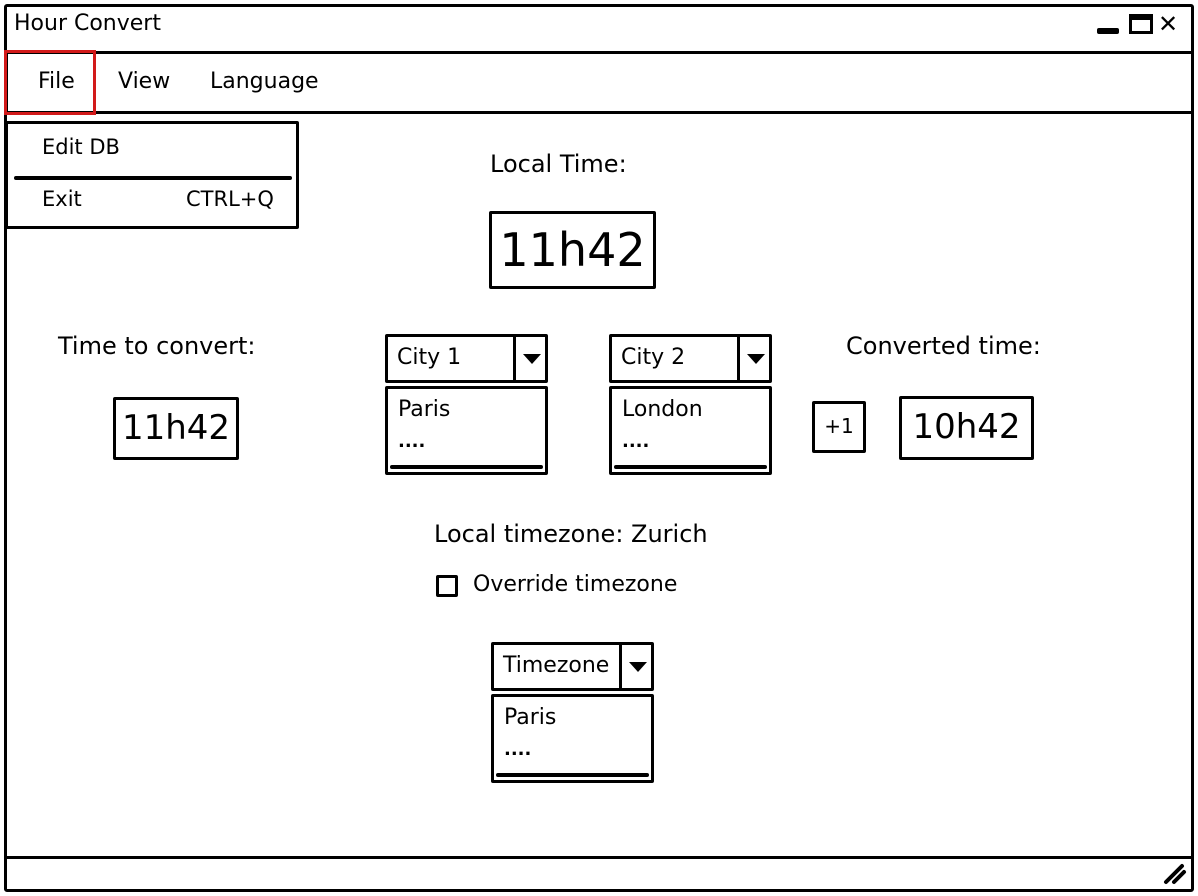  What do you see at coordinates (447, 586) in the screenshot?
I see `override-timezone-checkbox` at bounding box center [447, 586].